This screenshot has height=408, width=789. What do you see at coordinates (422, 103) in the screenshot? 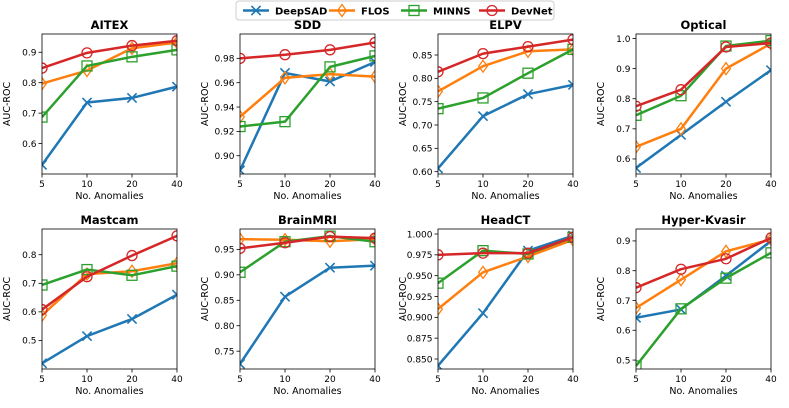
I see `y-tick-label: 0.75` at bounding box center [422, 103].